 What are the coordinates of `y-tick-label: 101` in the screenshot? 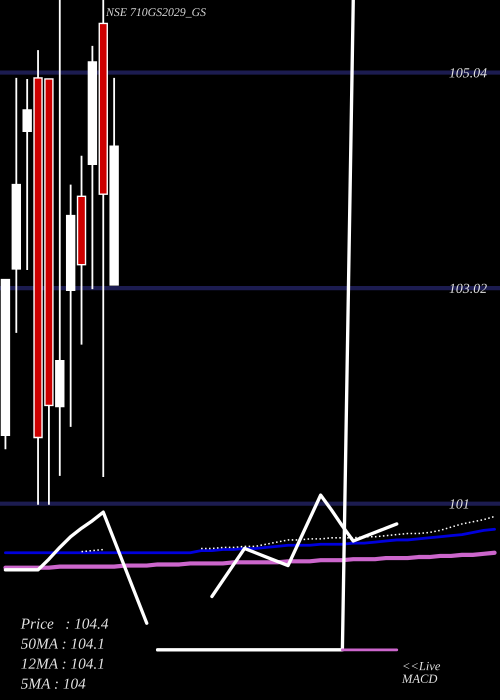 It's located at (458, 504).